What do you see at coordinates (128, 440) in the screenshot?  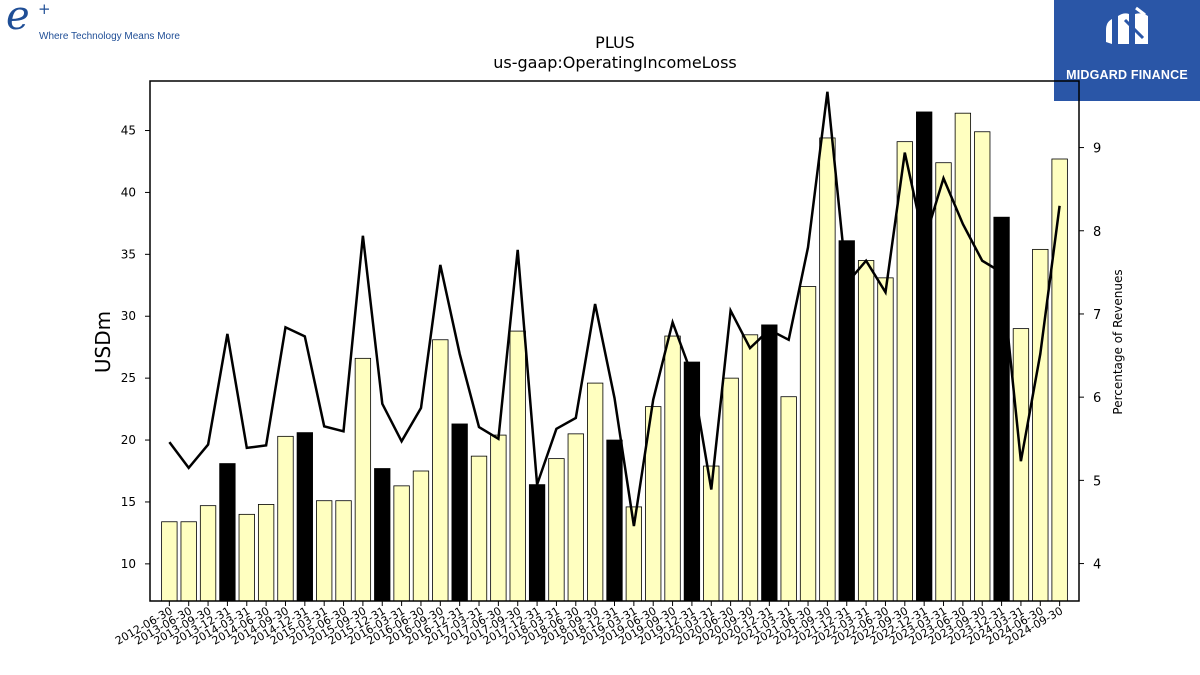 I see `y-tick-label: 20` at bounding box center [128, 440].